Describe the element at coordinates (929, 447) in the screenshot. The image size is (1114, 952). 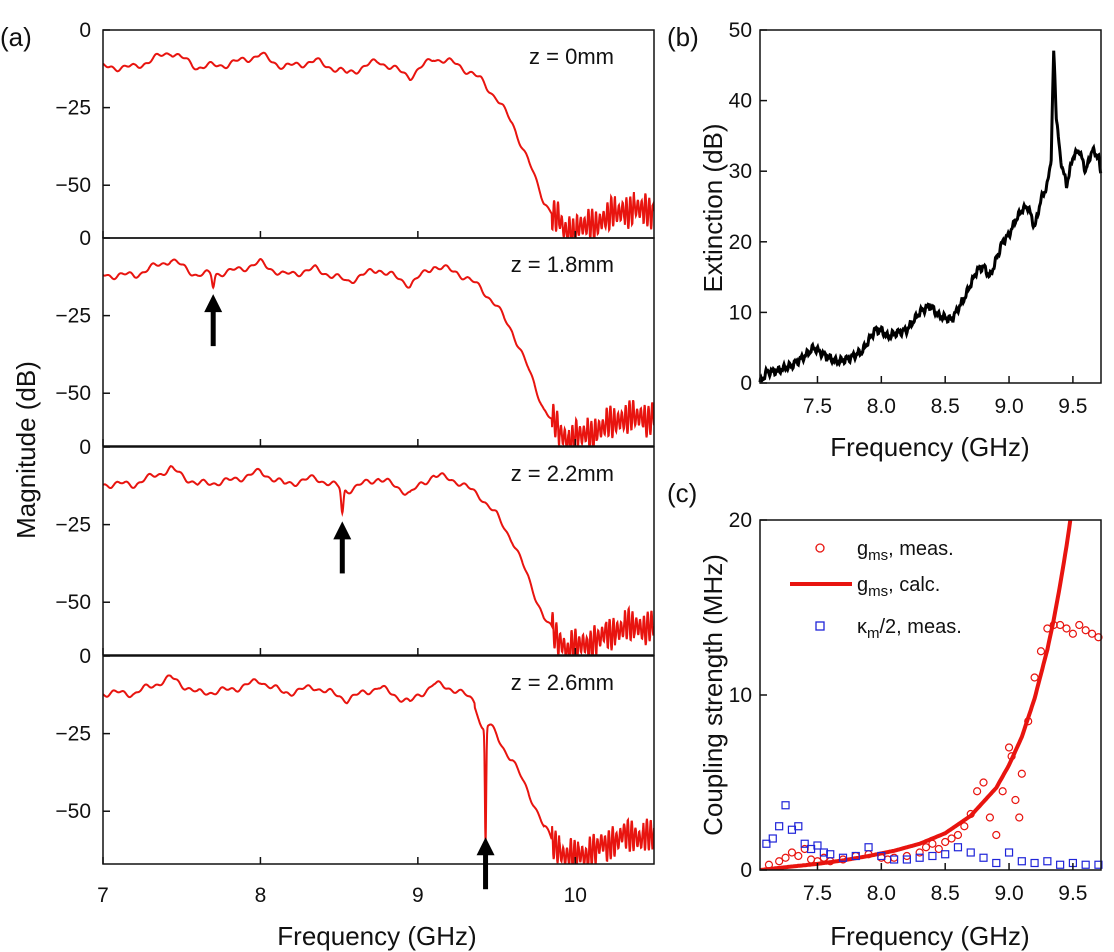
I see `panel-b-xlabel: Frequency (GHz)` at that location.